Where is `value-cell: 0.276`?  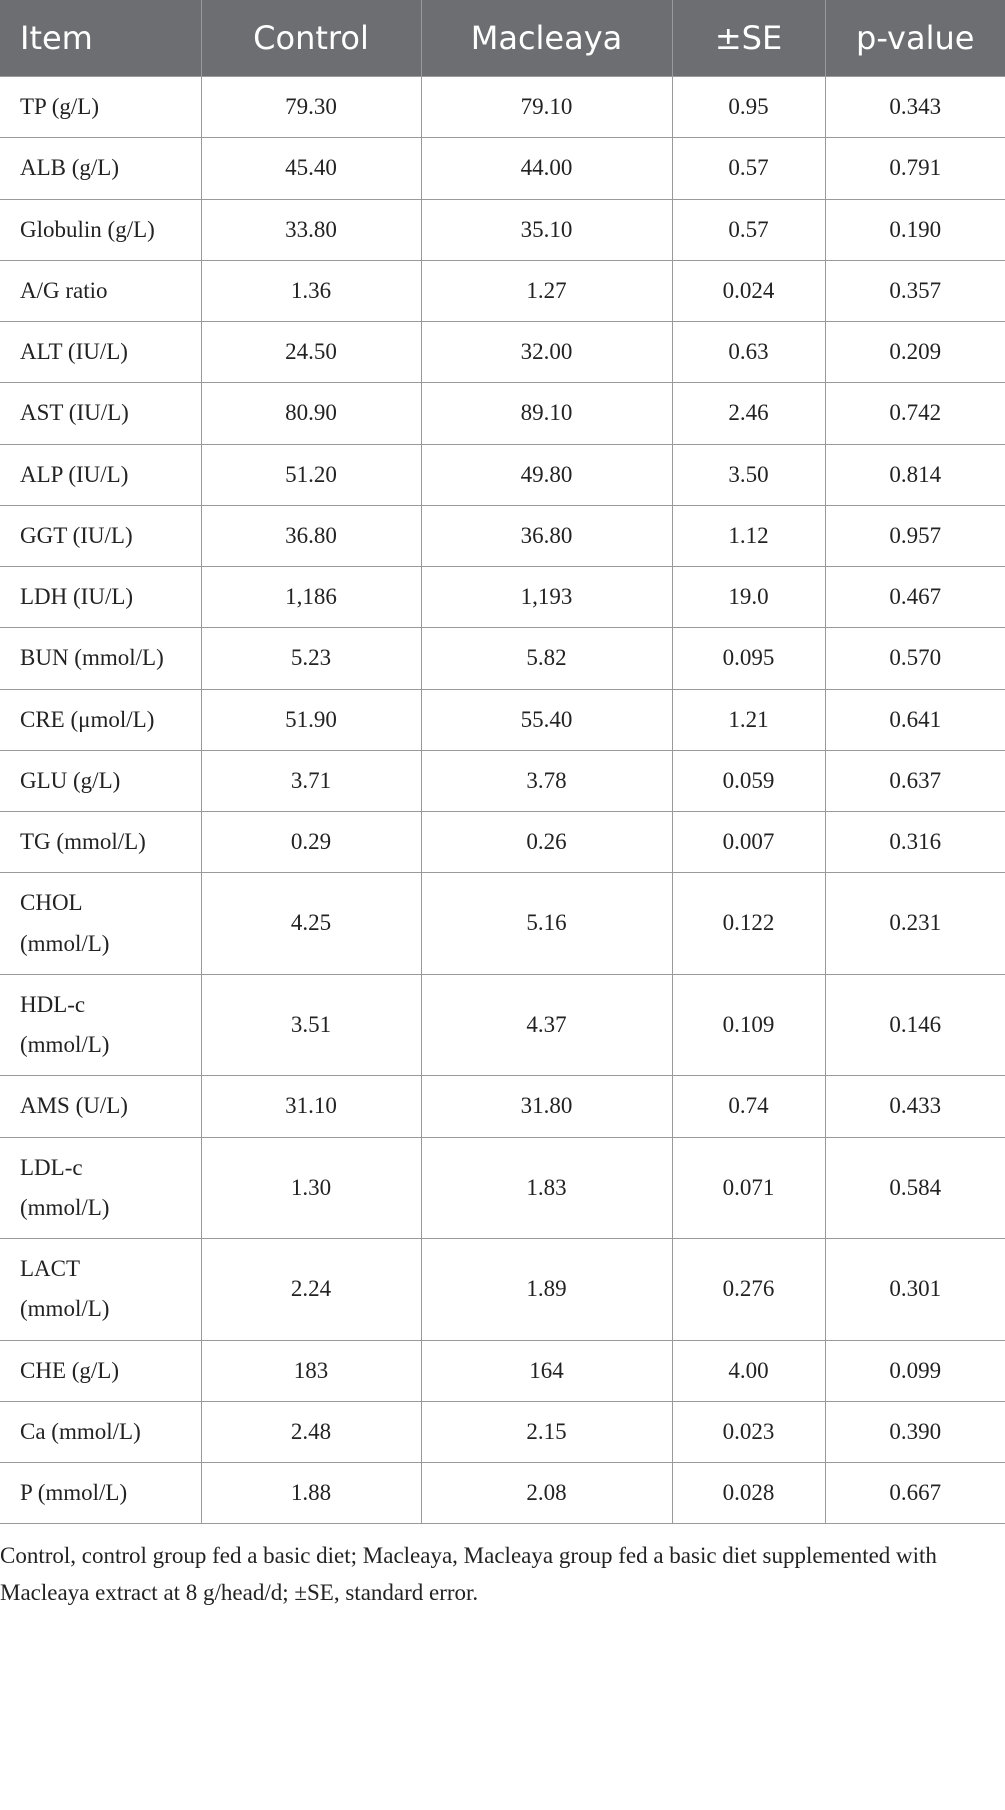 value-cell: 0.276 is located at coordinates (748, 1289).